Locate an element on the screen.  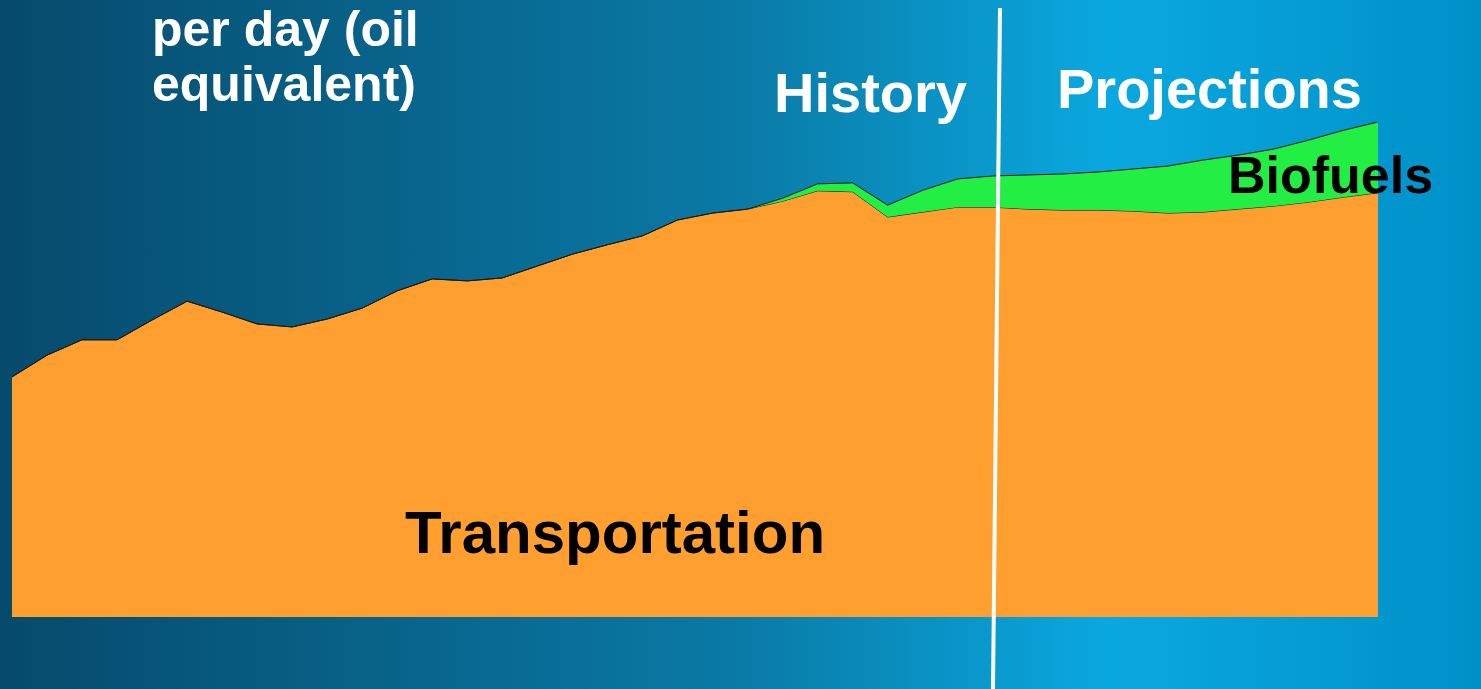
series-label: Transportation is located at coordinates (615, 532).